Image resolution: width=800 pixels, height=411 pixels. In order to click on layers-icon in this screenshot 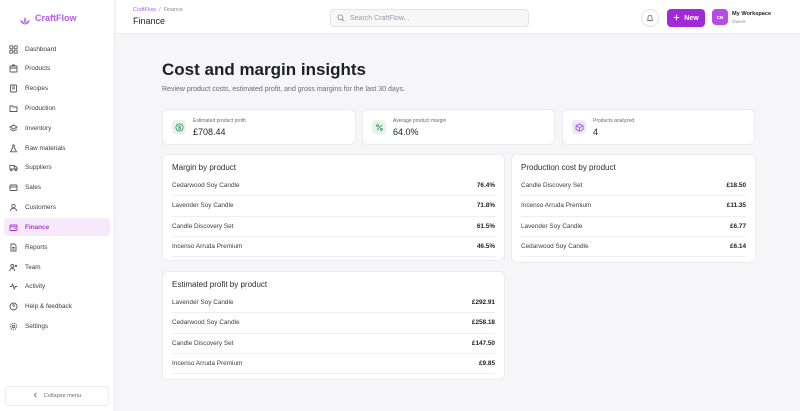, I will do `click(13, 128)`.